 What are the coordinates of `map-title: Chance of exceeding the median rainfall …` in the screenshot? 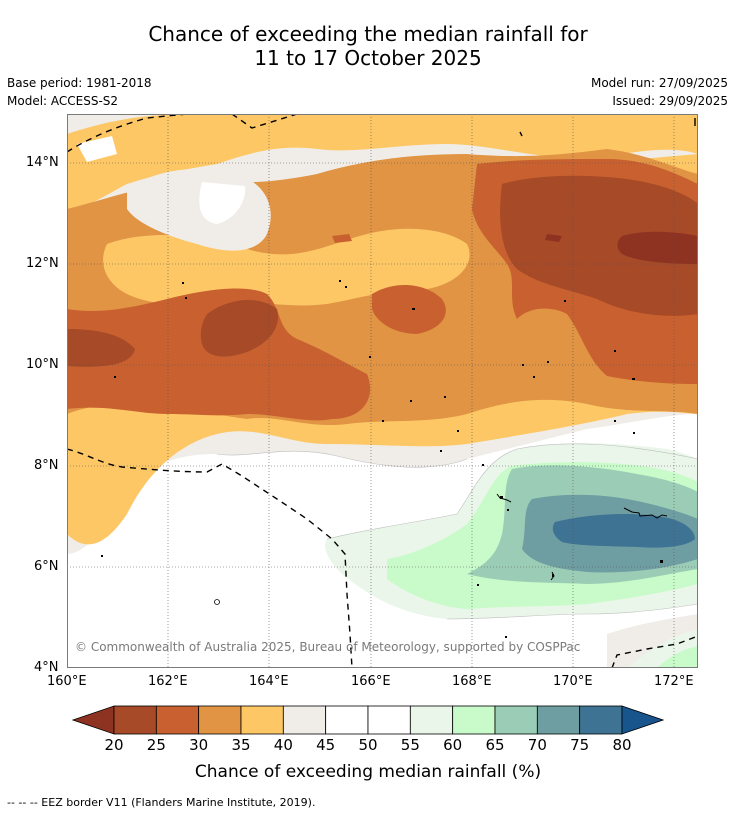 It's located at (368, 46).